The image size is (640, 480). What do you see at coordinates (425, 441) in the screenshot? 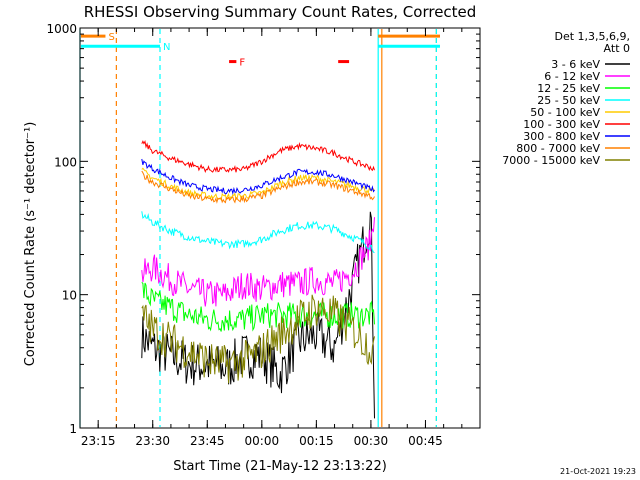
I see `x-tick-label: 00:45` at bounding box center [425, 441].